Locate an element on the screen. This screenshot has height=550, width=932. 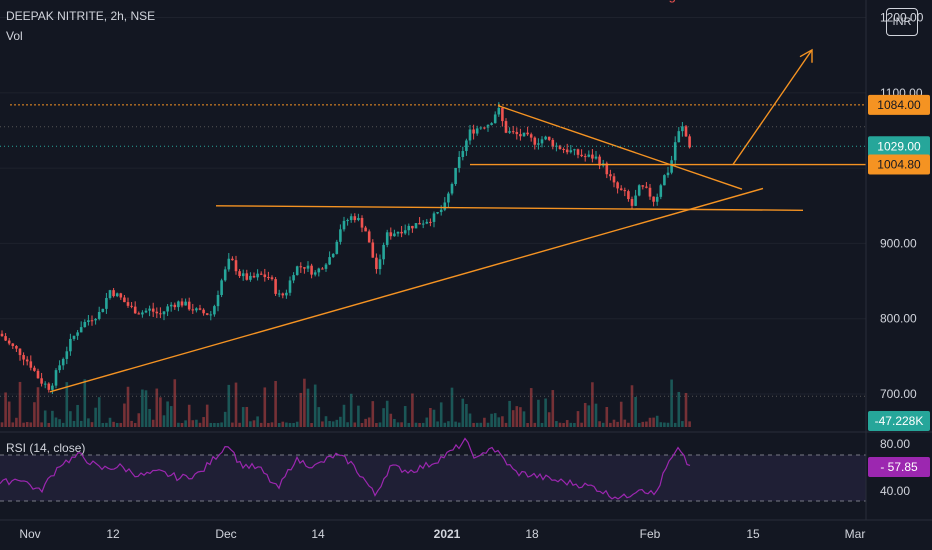
price-tick-label: 800.00 is located at coordinates (898, 319).